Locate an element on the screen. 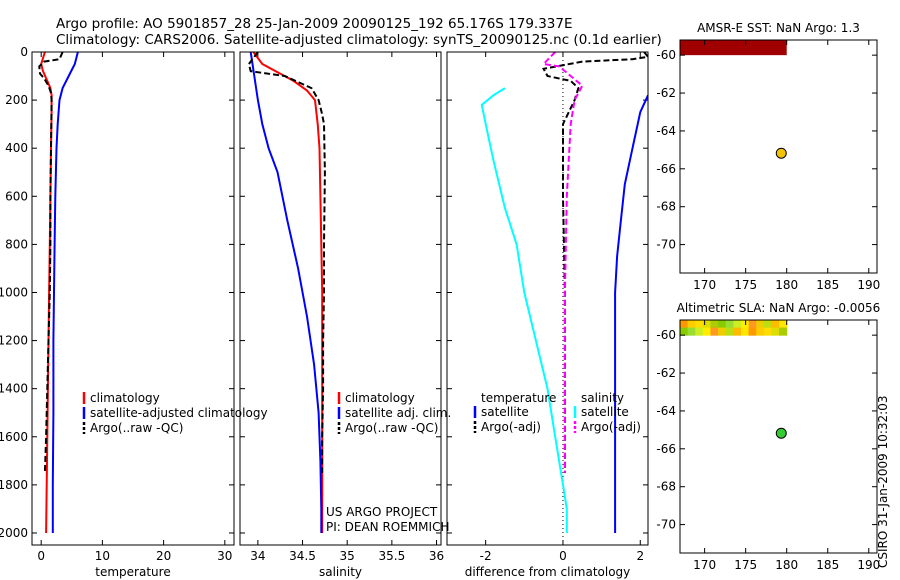 The width and height of the screenshot is (900, 580). sst_map-xtick-label: 185 is located at coordinates (827, 285).